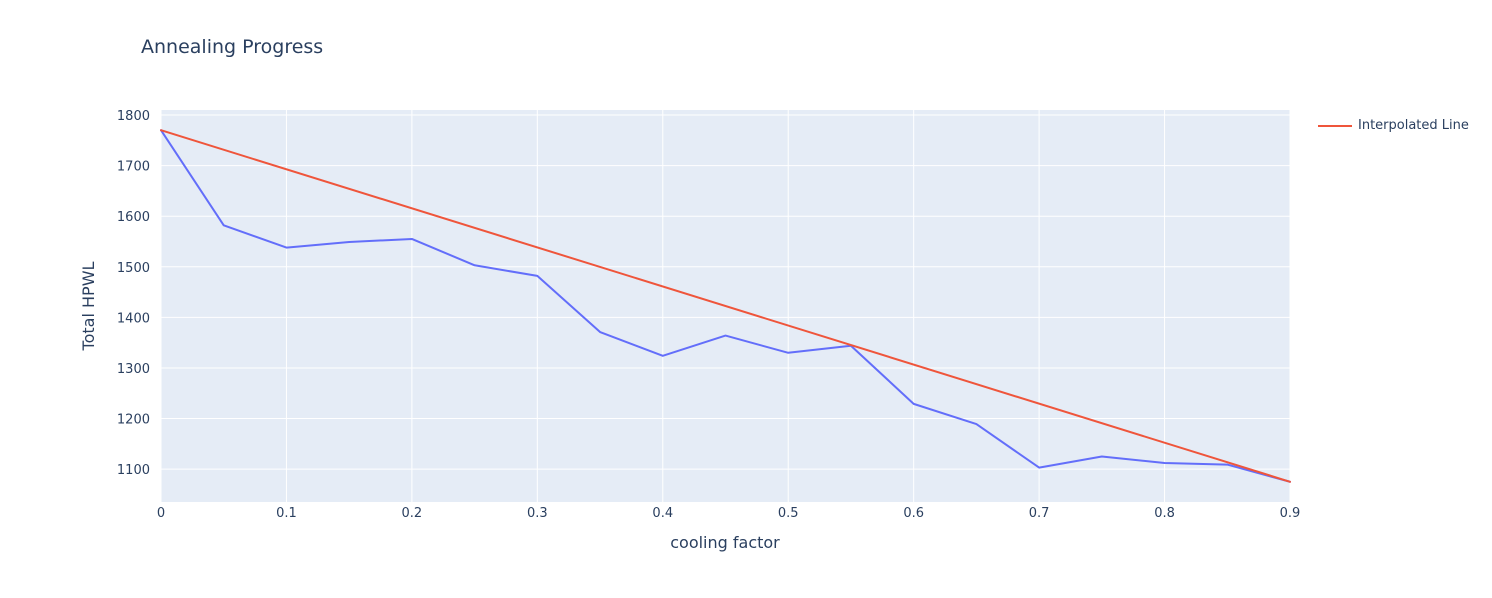 Image resolution: width=1492 pixels, height=598 pixels. I want to click on y-axis-label: Total HPWL, so click(88, 306).